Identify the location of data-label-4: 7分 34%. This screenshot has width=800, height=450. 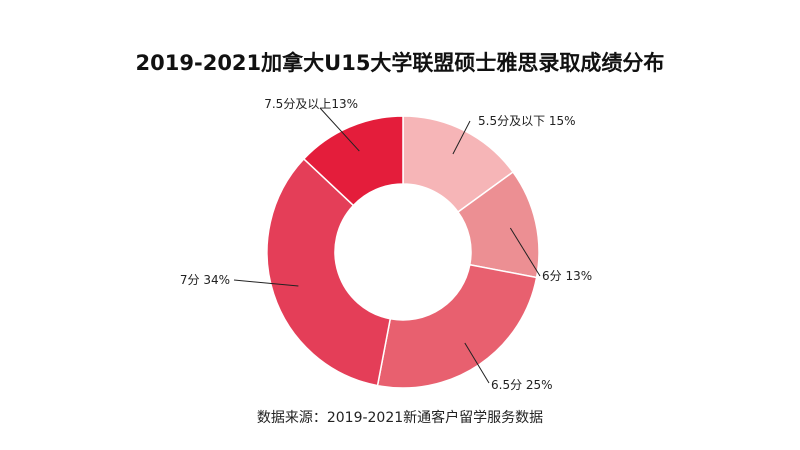
(205, 280).